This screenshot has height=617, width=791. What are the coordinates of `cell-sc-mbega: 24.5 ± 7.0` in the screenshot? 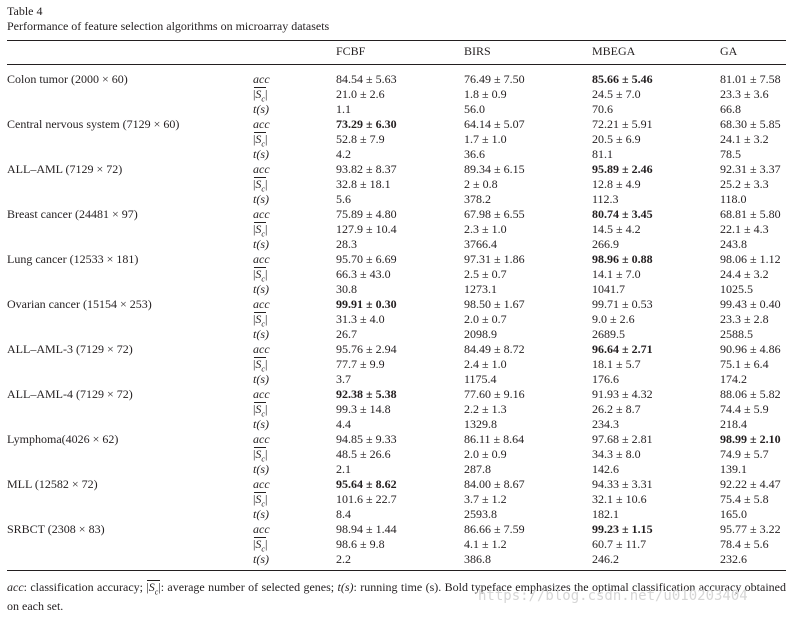 It's located at (616, 94).